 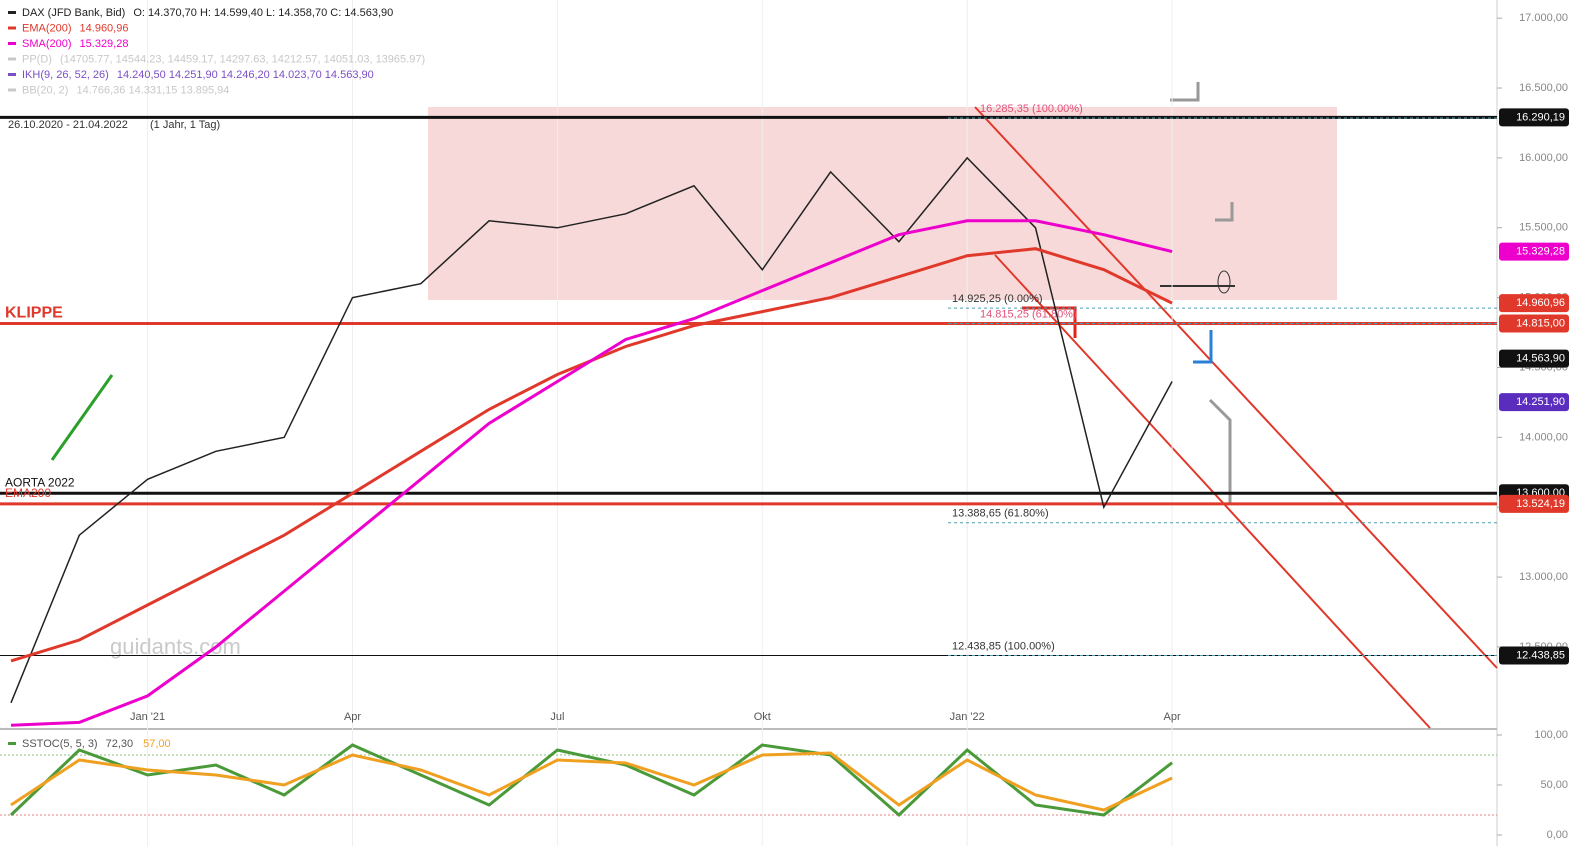 What do you see at coordinates (1540, 504) in the screenshot?
I see `price-tag-label: 13.524,19` at bounding box center [1540, 504].